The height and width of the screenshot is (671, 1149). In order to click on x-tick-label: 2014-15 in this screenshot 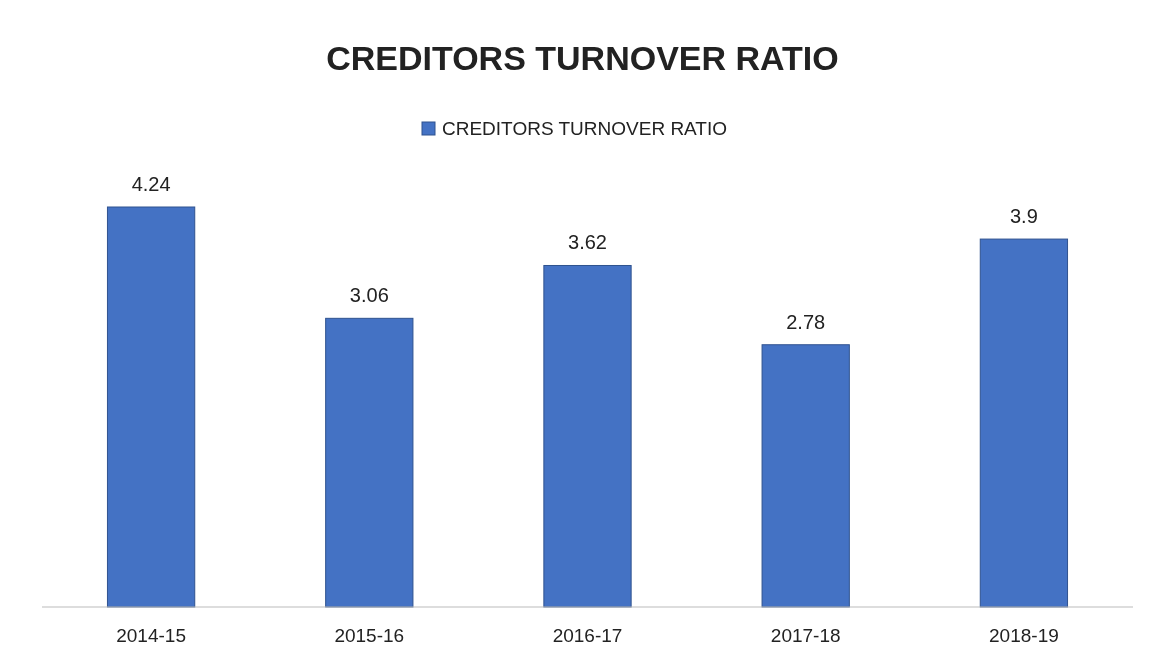, I will do `click(151, 635)`.